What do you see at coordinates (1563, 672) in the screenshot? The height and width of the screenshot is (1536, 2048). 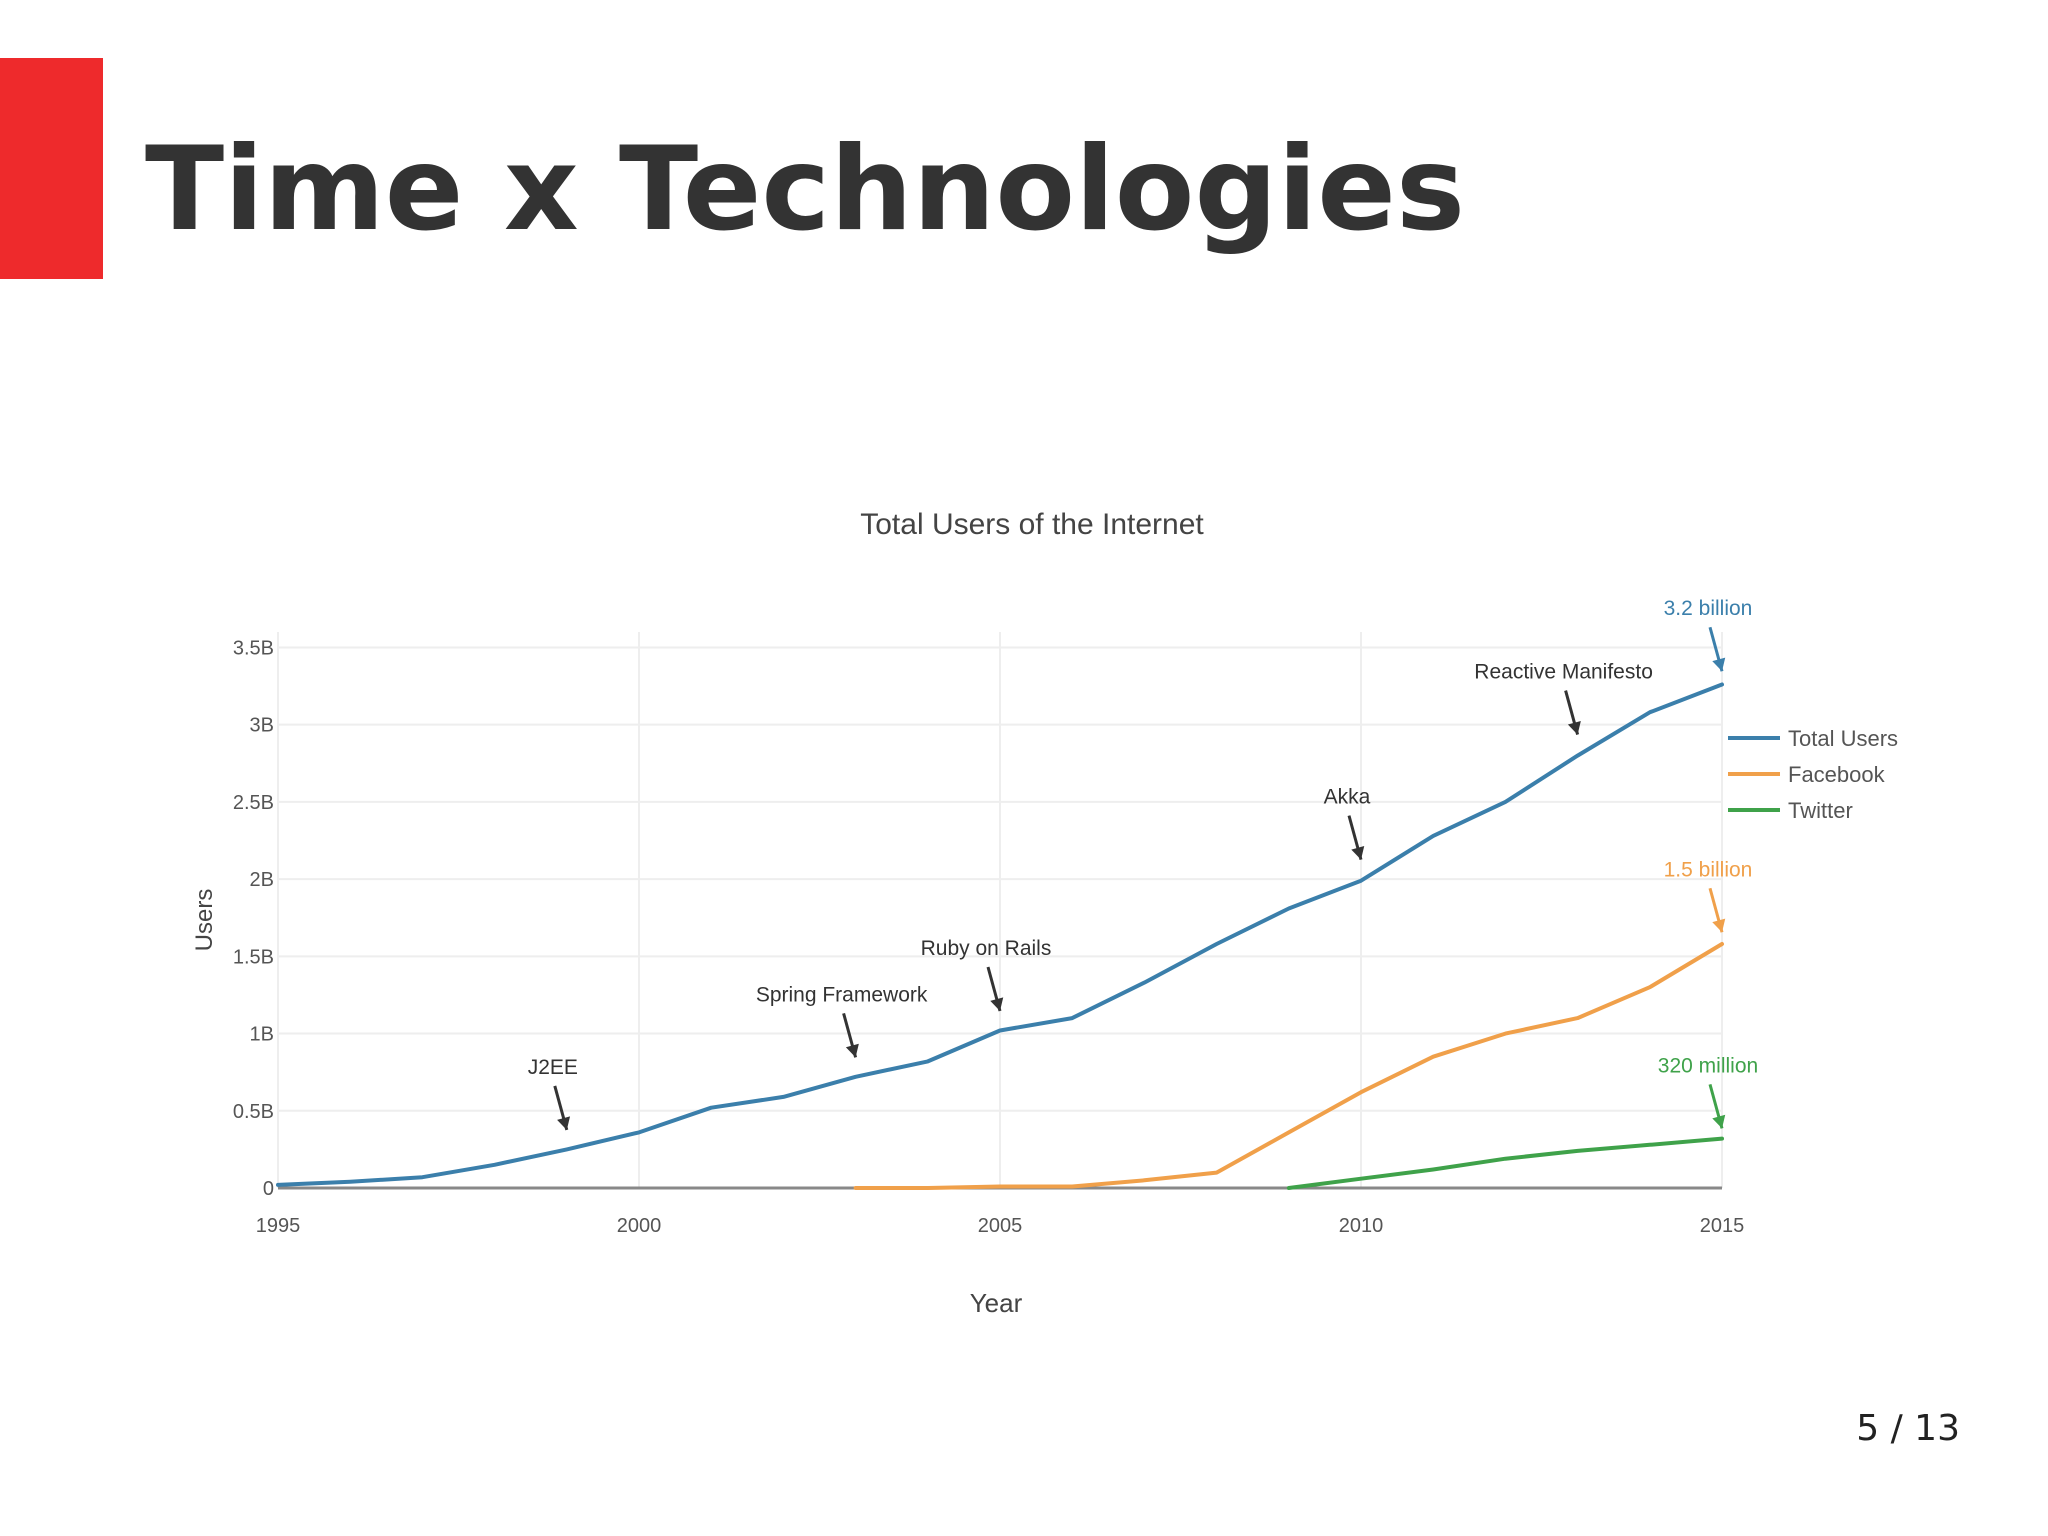 I see `annotation-label: Reactive Manifesto` at bounding box center [1563, 672].